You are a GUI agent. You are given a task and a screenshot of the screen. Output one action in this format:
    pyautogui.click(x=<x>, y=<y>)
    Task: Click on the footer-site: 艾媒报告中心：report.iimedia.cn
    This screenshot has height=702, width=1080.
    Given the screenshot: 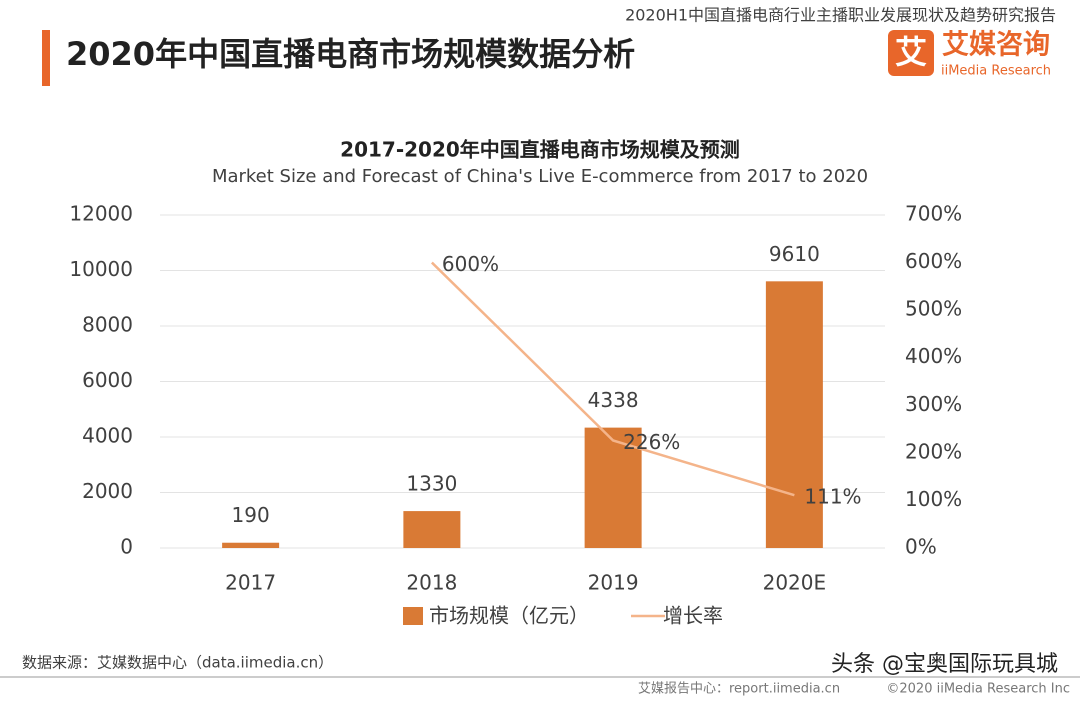 What is the action you would take?
    pyautogui.click(x=739, y=689)
    